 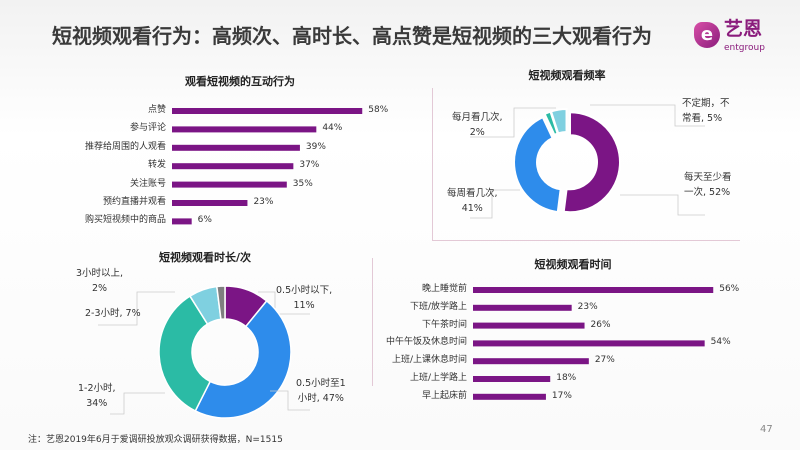 What do you see at coordinates (706, 111) in the screenshot?
I see `donut-label: 不定期，不常看, 5%` at bounding box center [706, 111].